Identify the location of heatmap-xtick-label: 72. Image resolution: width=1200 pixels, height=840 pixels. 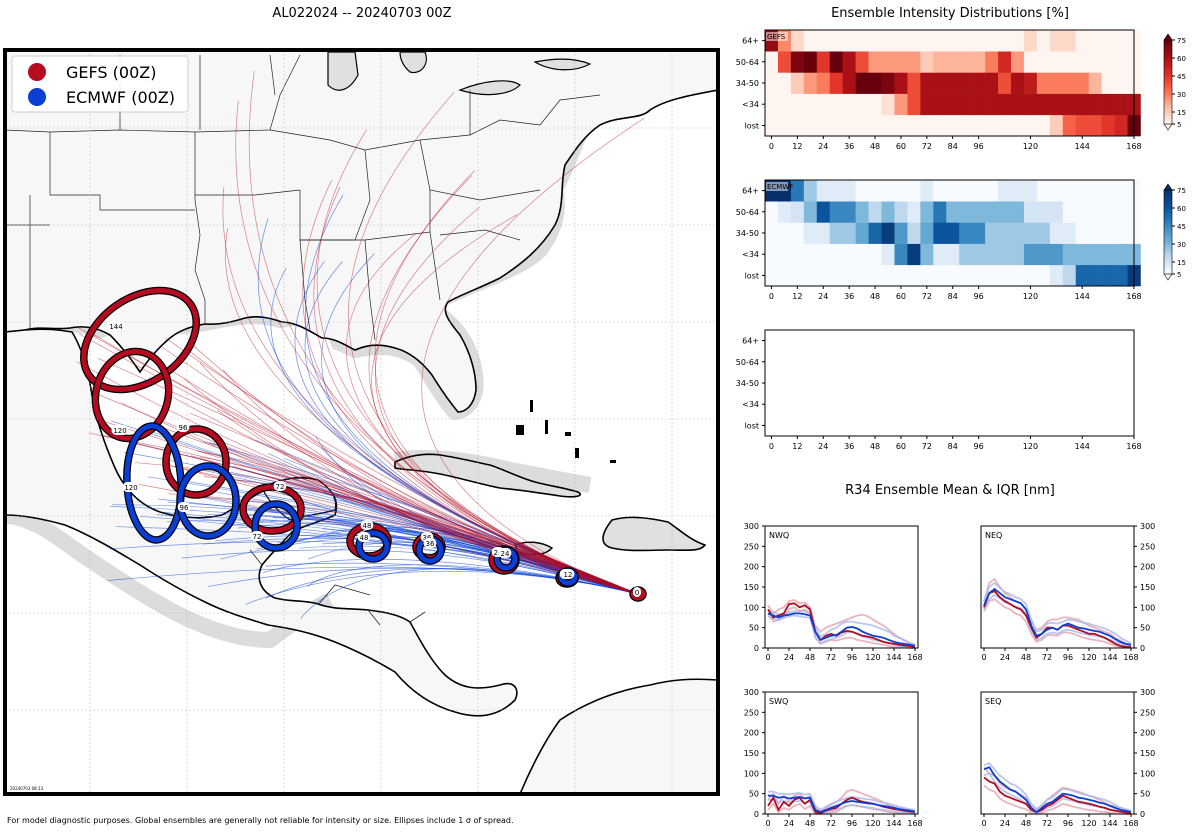
(927, 446).